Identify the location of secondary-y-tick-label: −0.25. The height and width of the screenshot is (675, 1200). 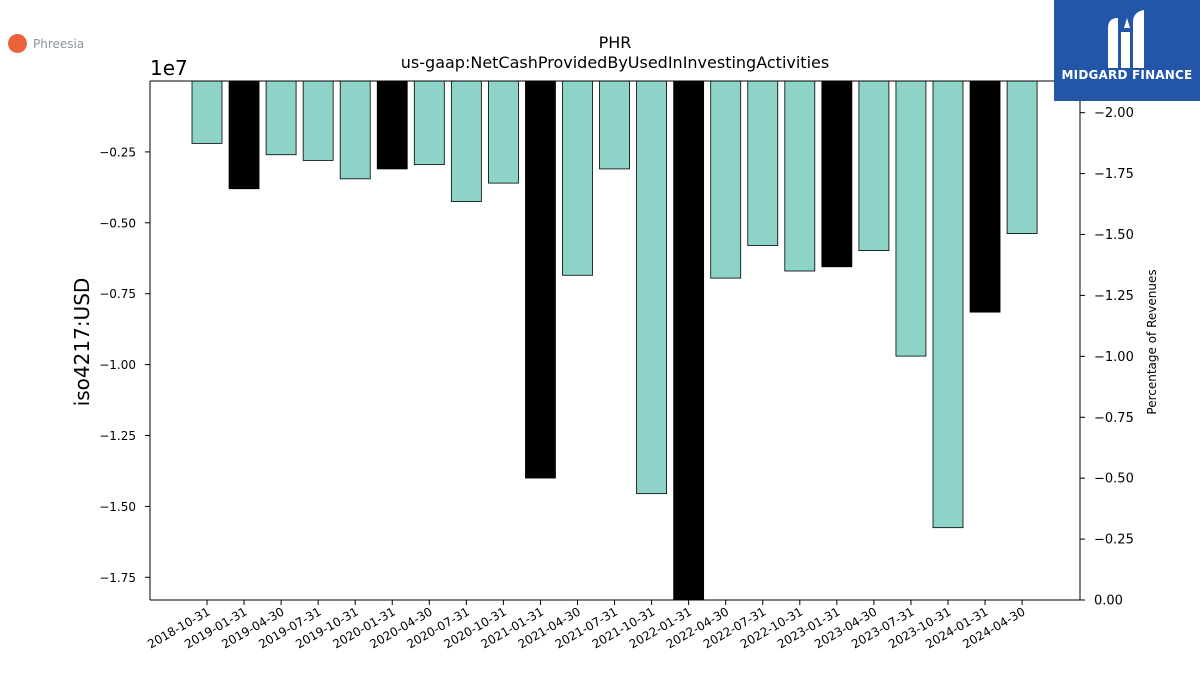
(1114, 540).